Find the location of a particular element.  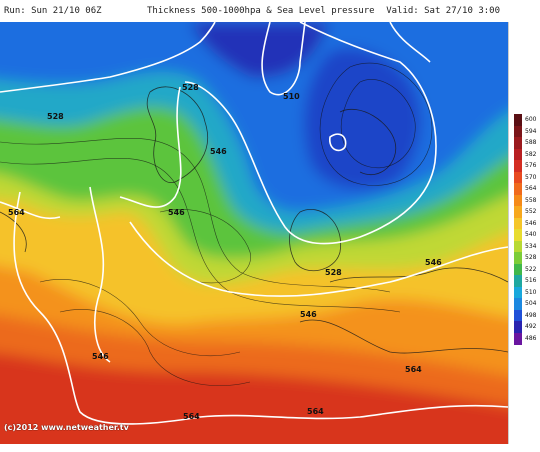

run-label: Run: Sun 21/10 06Z is located at coordinates (53, 11).